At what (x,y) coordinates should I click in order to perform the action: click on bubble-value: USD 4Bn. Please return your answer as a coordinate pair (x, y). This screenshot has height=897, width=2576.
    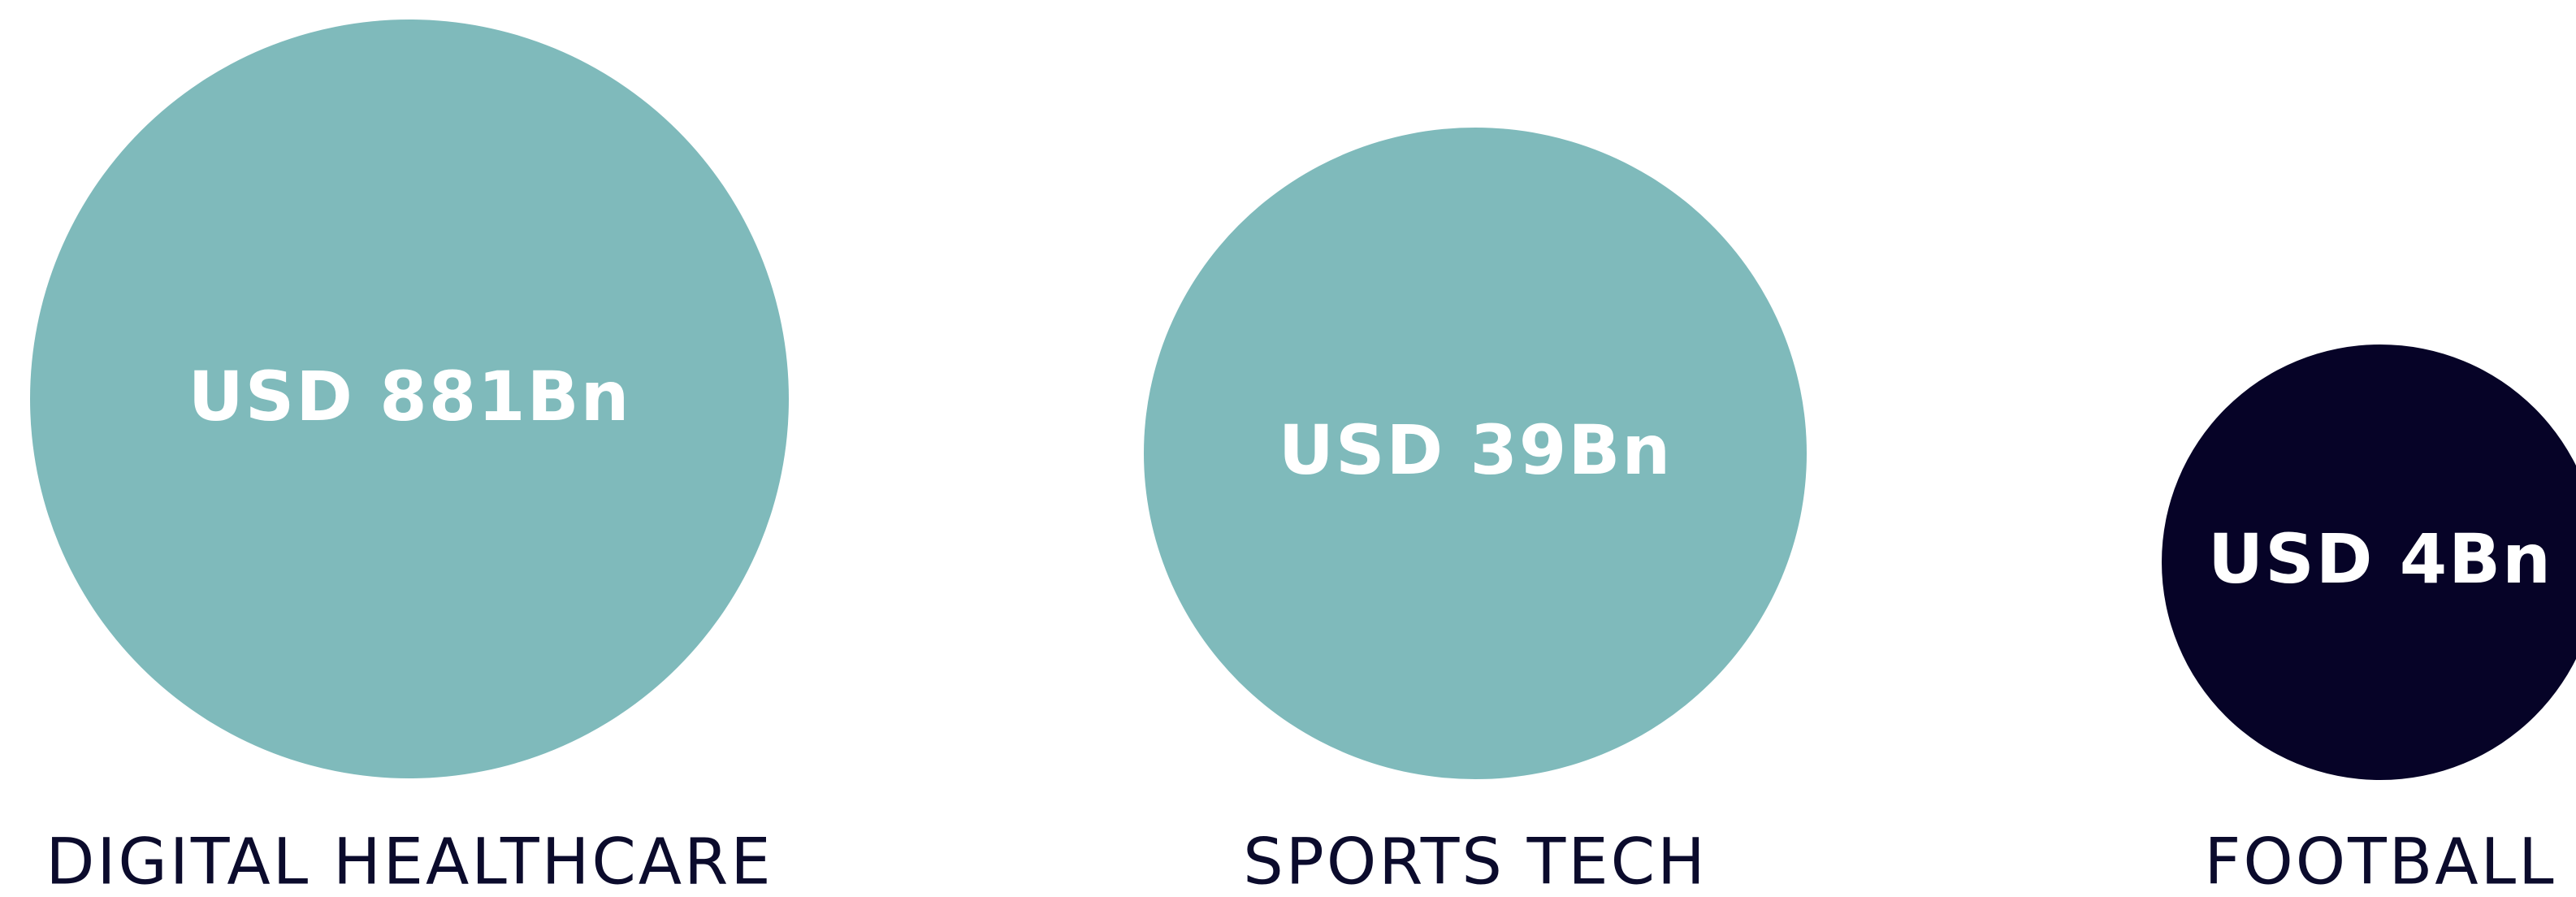
    Looking at the image, I should click on (2380, 559).